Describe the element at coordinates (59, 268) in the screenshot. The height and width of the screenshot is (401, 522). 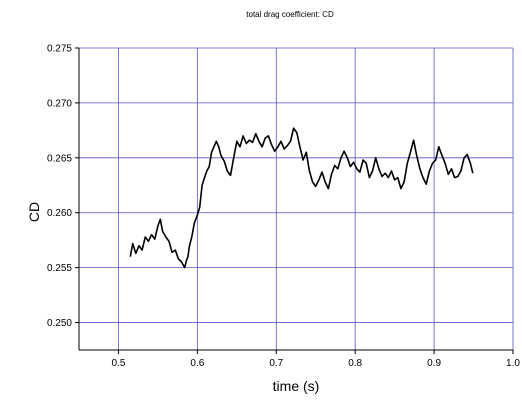
I see `y-tick-label: 0.255` at that location.